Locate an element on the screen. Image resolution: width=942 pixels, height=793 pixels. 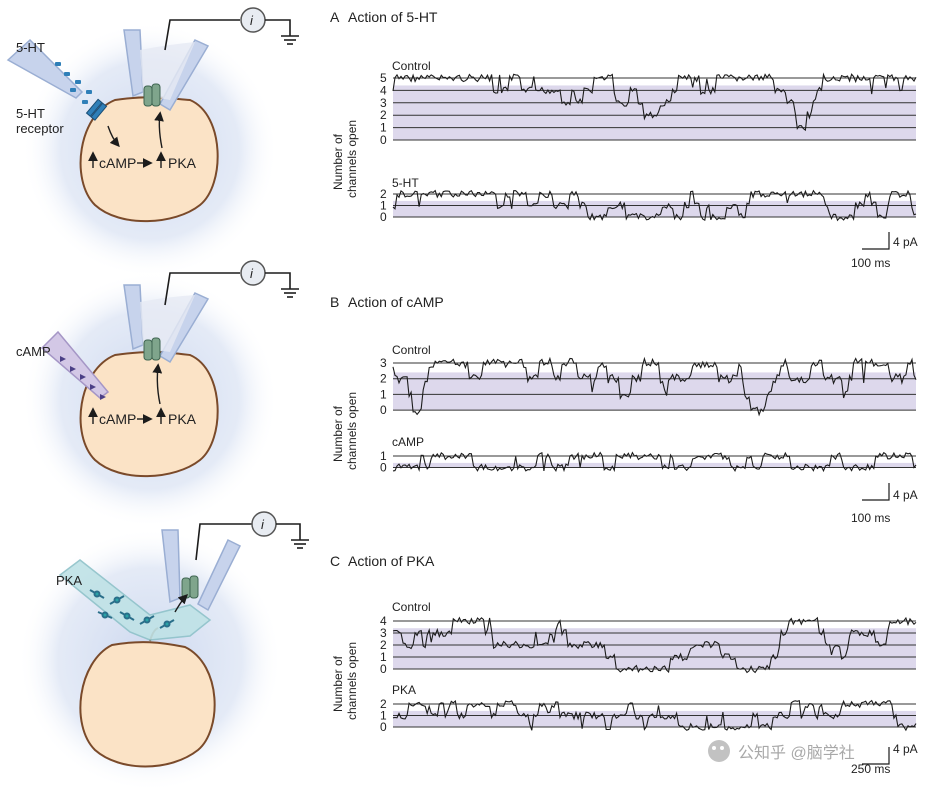
serotonin-molecules is located at coordinates (73, 83).